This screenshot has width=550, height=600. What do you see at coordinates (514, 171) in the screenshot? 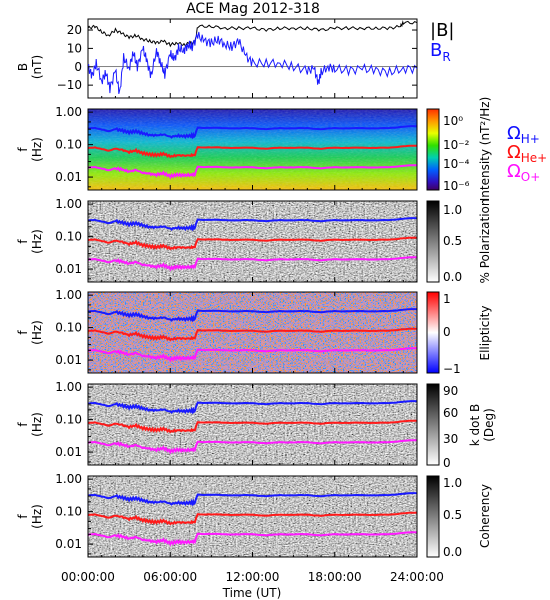
I see `omega-o-main: Ω` at bounding box center [514, 171].